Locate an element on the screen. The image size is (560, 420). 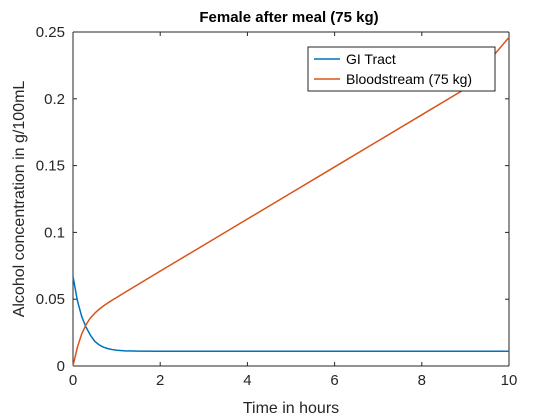
legend: GI Tract Bloodstream (75 kg) is located at coordinates (401, 69).